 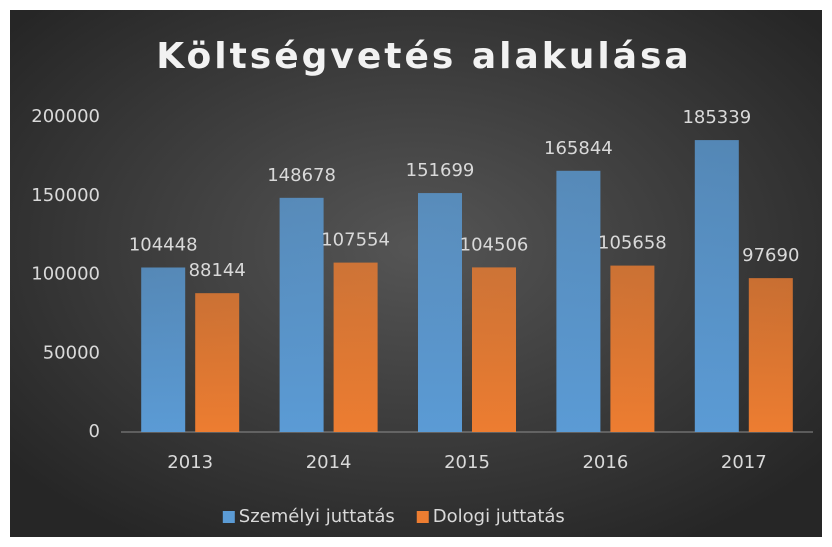 I want to click on data-label: 88144, so click(x=217, y=270).